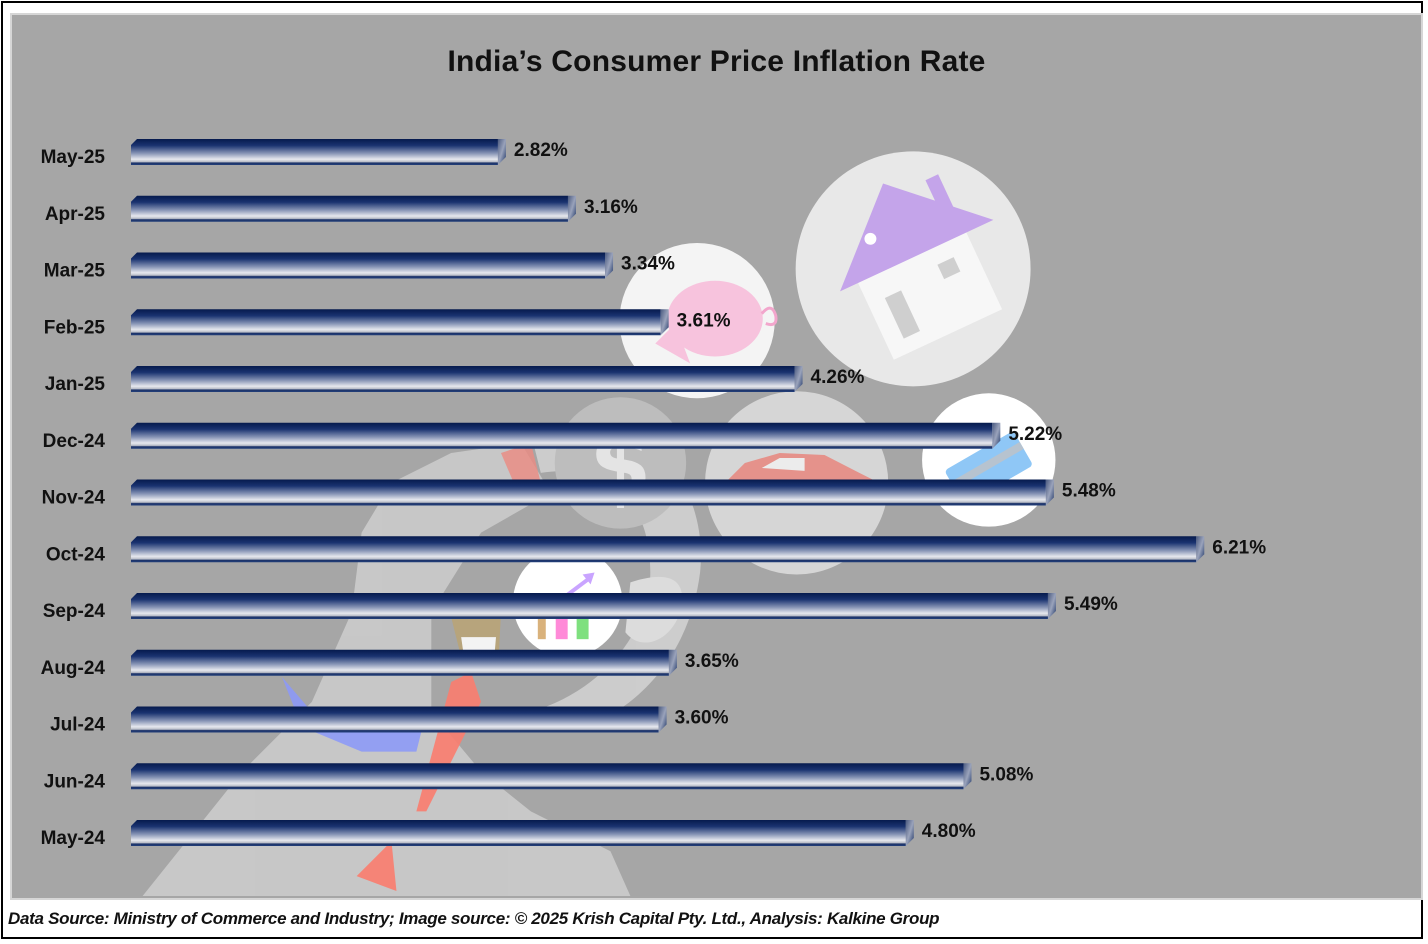 Image resolution: width=1428 pixels, height=944 pixels. I want to click on data-label: 3.65%, so click(712, 661).